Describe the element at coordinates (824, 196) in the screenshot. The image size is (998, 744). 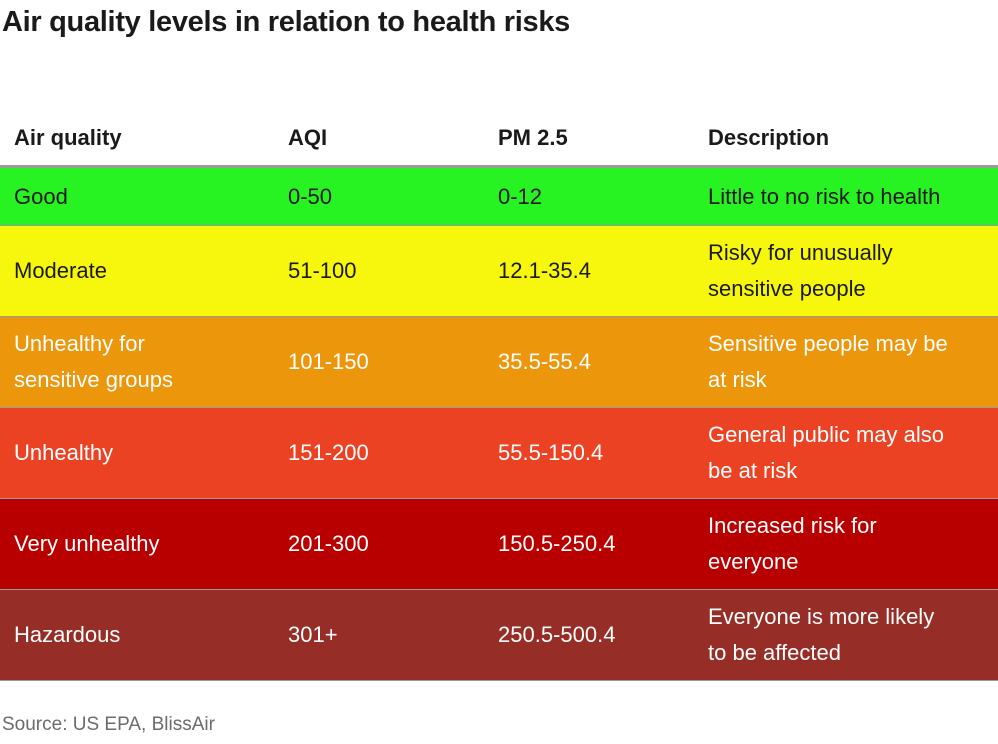
I see `cell-description-line: Little to no risk to health` at that location.